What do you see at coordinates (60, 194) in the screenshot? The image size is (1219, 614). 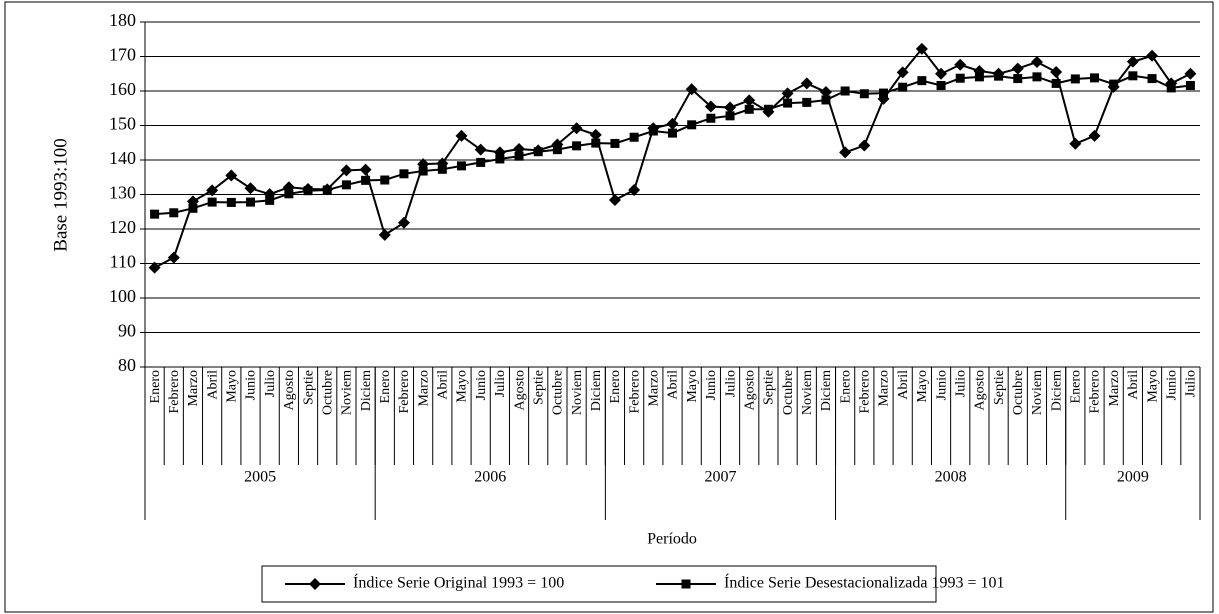 I see `y-axis-label: Base 1993:100` at bounding box center [60, 194].